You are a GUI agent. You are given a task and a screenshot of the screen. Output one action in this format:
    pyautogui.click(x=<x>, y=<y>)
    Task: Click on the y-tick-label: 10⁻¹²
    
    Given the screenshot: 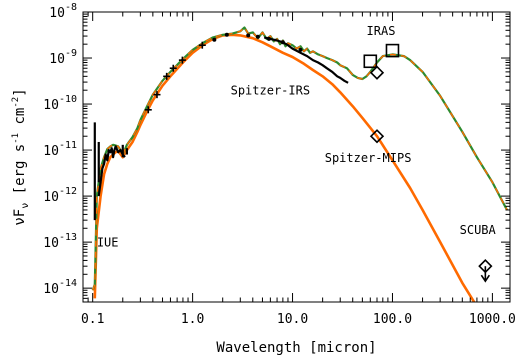 What is the action you would take?
    pyautogui.click(x=60, y=195)
    